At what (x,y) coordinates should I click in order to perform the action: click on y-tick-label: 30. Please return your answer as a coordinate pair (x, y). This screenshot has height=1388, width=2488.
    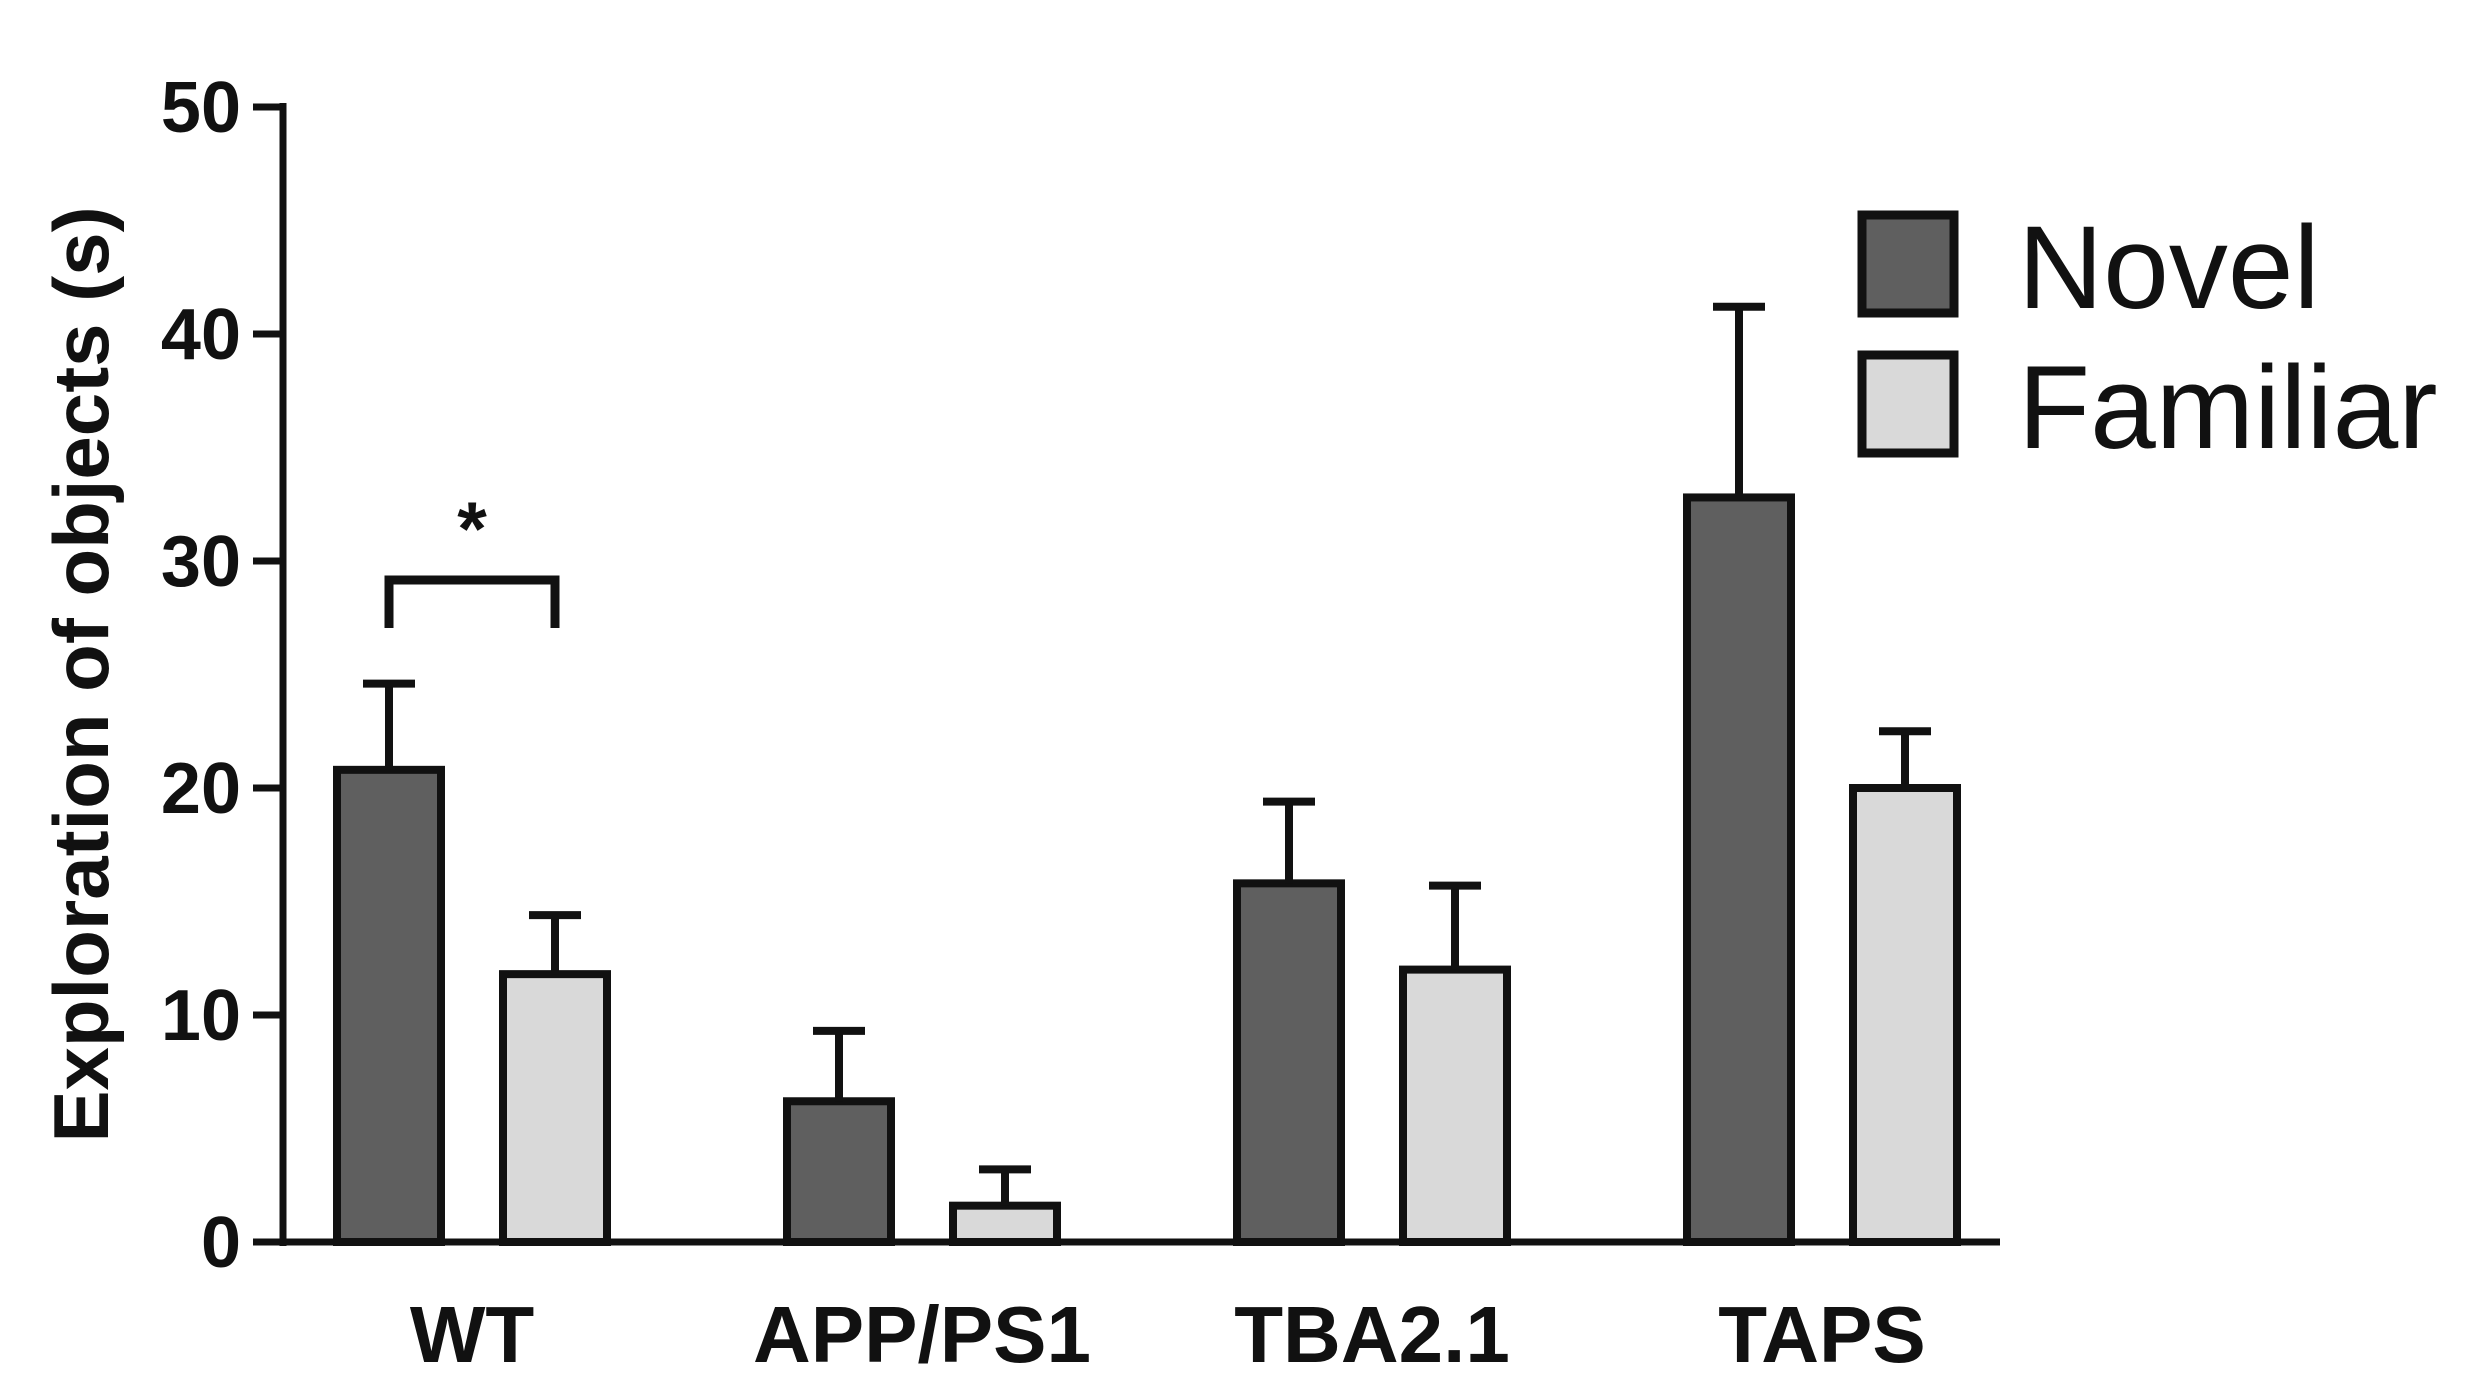
    Looking at the image, I should click on (201, 562).